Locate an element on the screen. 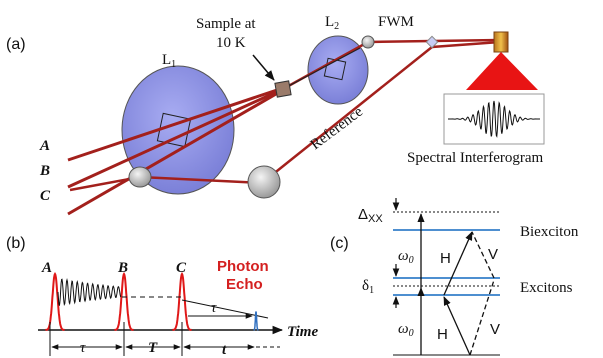 The image size is (603, 358). small-t-label: t is located at coordinates (224, 350).